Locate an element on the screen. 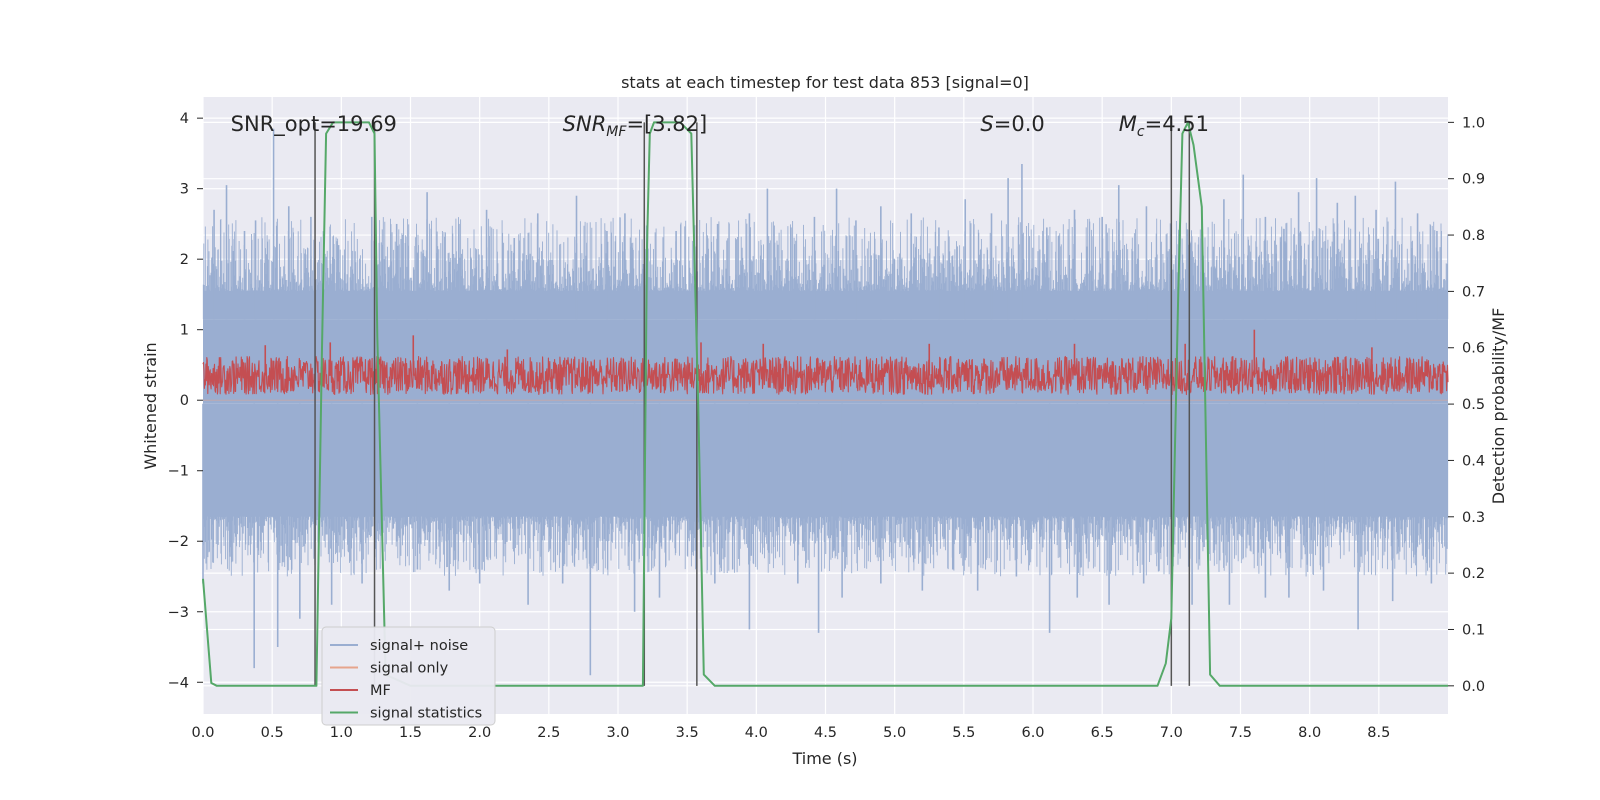  legend-label: signal only is located at coordinates (409, 669).